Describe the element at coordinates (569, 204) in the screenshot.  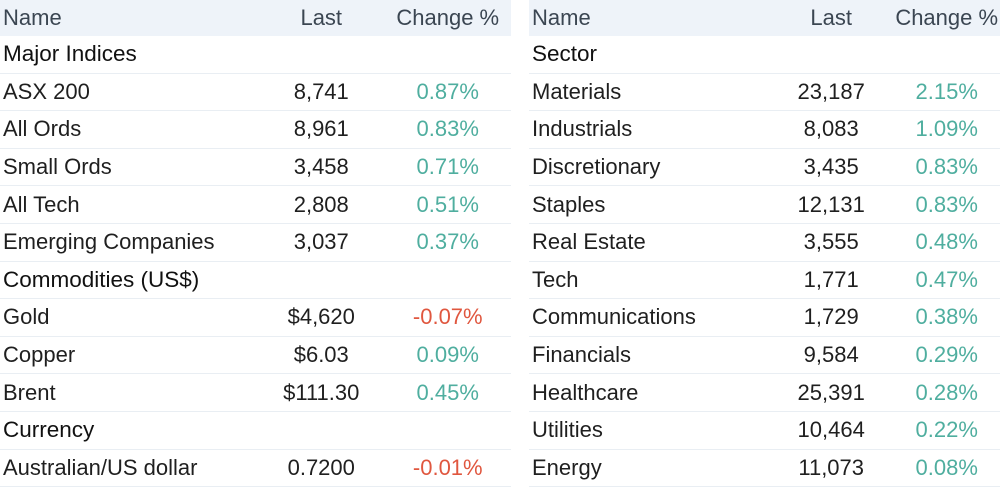
I see `row-name: Staples` at that location.